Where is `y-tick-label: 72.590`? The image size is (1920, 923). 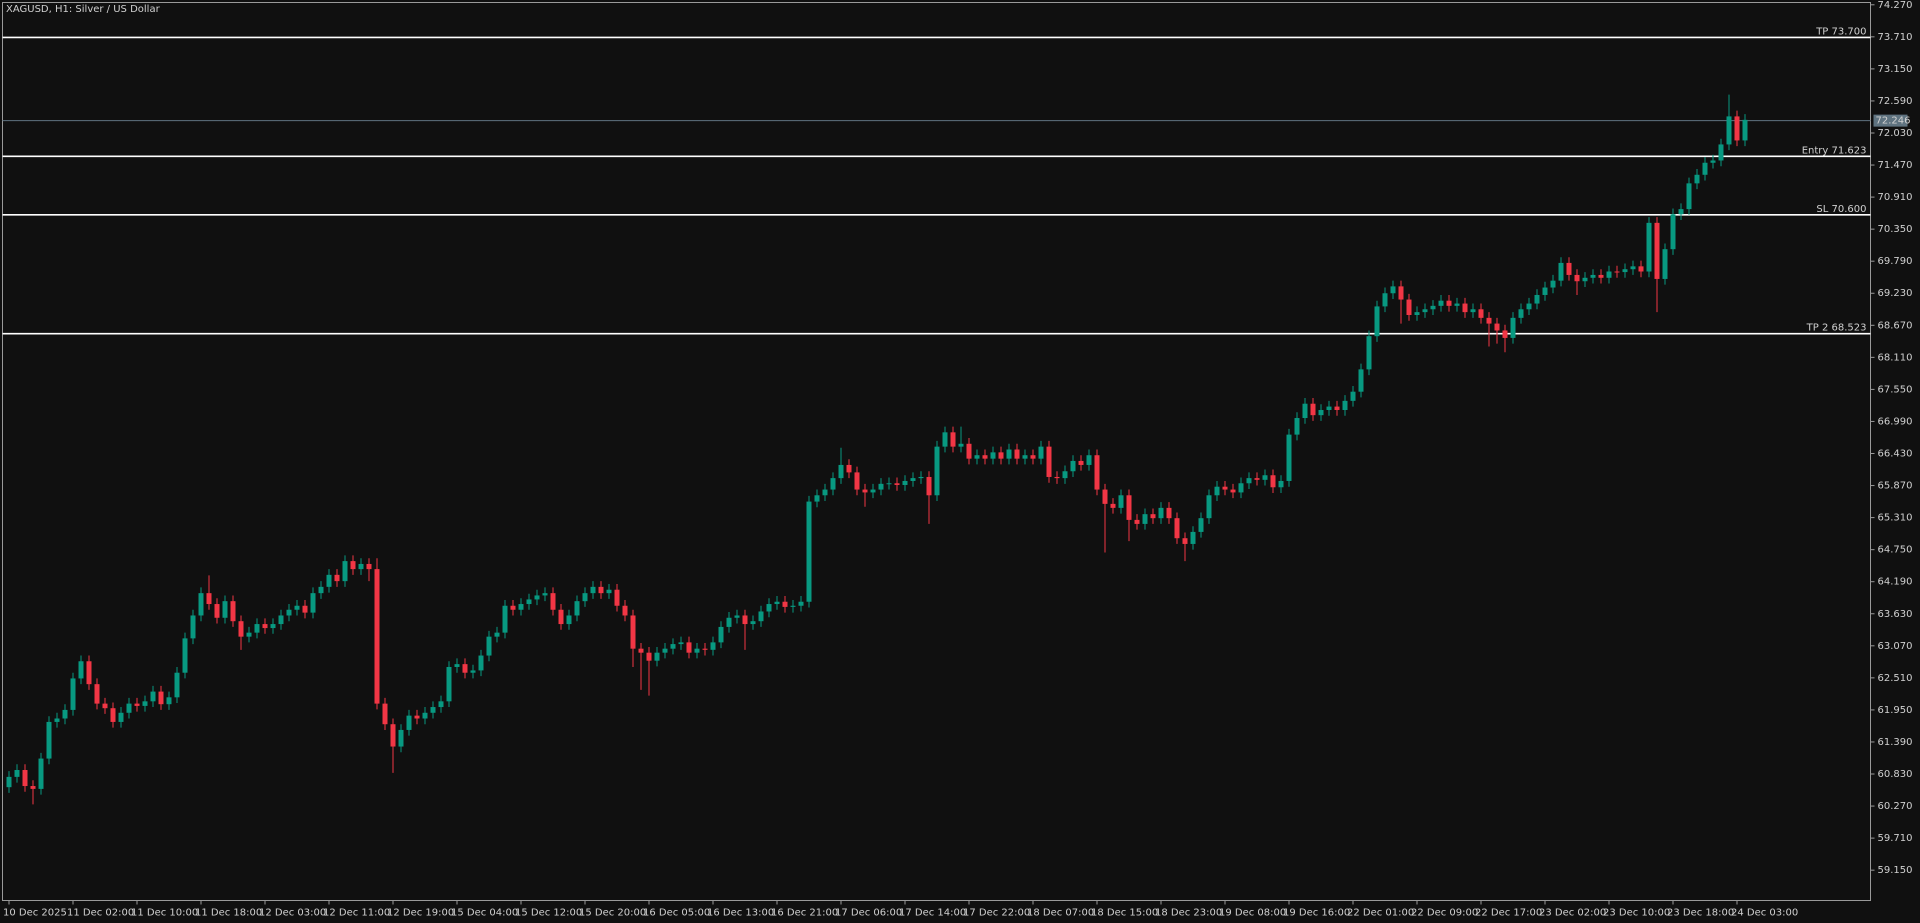 y-tick-label: 72.590 is located at coordinates (1895, 101).